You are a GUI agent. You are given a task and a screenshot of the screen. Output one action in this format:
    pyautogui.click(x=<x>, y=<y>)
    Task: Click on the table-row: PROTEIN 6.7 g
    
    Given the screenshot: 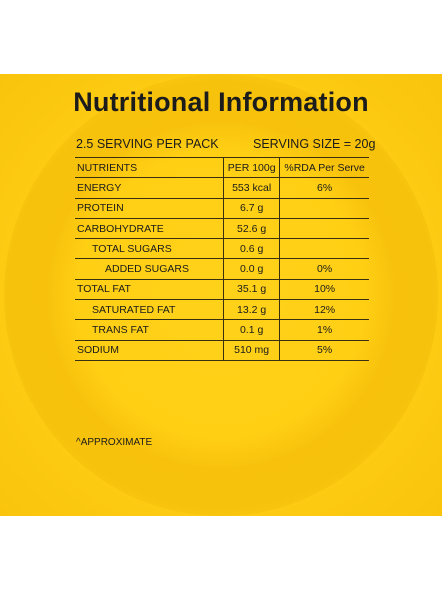 What is the action you would take?
    pyautogui.click(x=222, y=208)
    